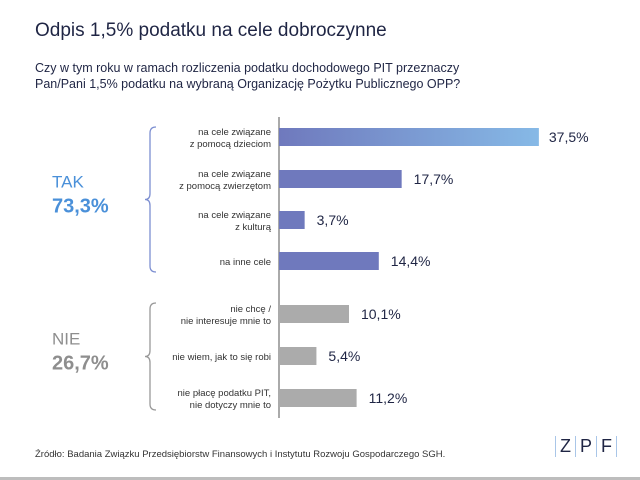 This screenshot has height=480, width=640. Describe the element at coordinates (230, 405) in the screenshot. I see `category-label: nie dotyczy mnie to` at that location.